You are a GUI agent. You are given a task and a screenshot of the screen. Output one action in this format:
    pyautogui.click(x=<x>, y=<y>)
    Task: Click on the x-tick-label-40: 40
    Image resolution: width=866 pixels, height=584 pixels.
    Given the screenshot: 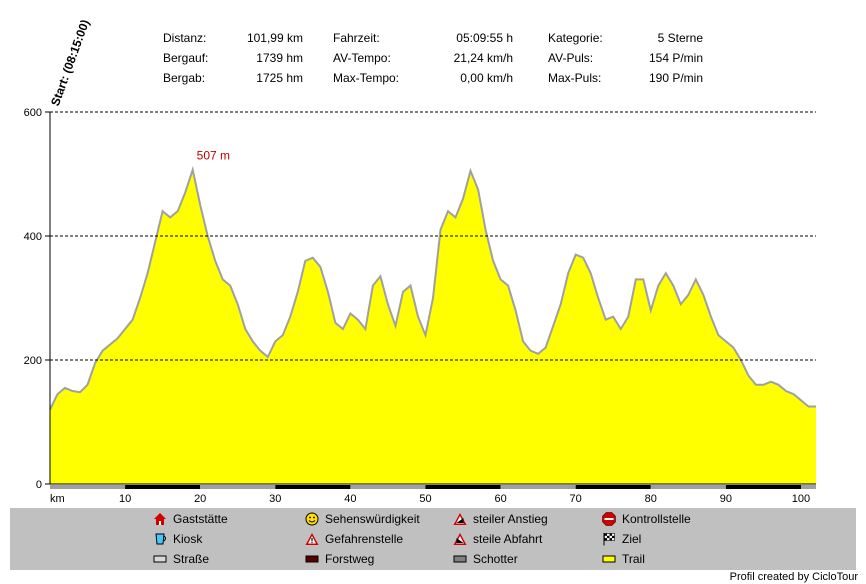 What is the action you would take?
    pyautogui.click(x=350, y=499)
    